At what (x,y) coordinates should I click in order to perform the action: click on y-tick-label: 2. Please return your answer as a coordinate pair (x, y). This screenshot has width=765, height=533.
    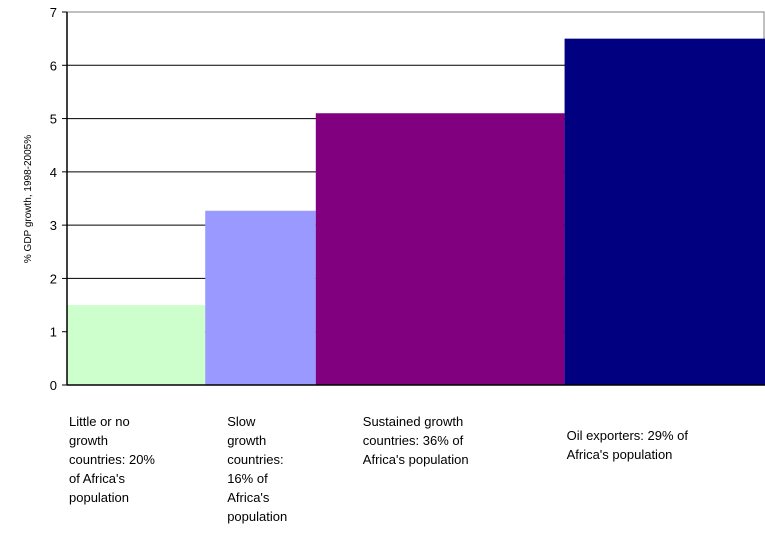
    Looking at the image, I should click on (53, 278).